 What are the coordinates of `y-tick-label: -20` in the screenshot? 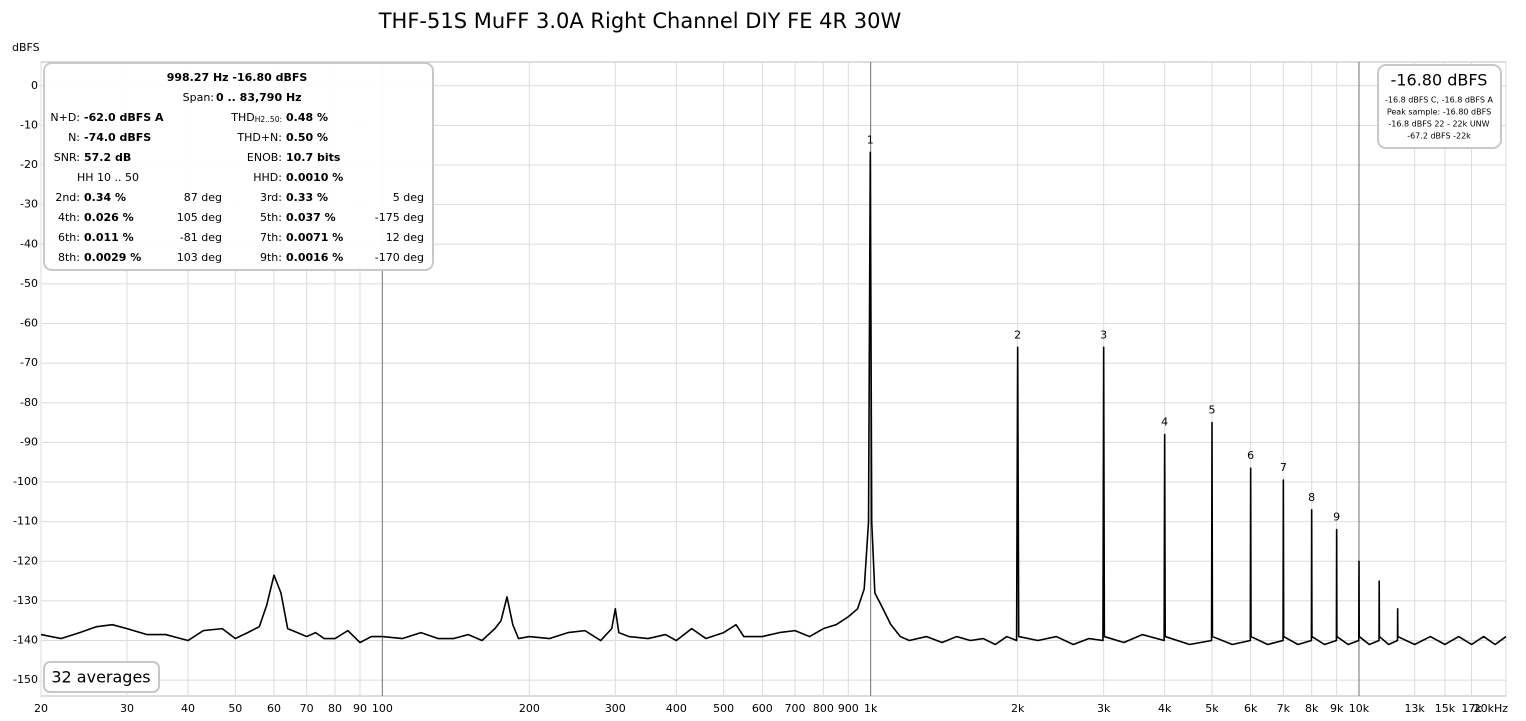 It's located at (29, 164).